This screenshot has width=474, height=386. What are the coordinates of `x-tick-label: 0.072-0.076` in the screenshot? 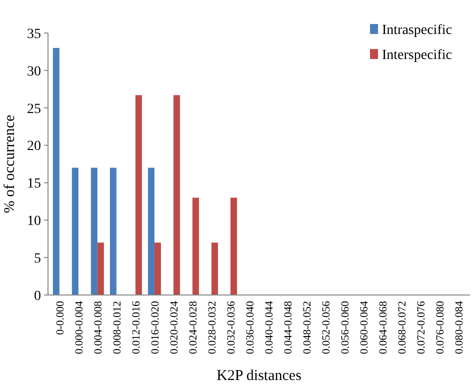 It's located at (421, 327).